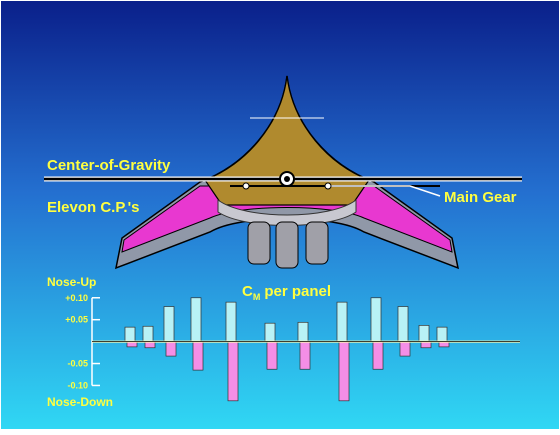 The width and height of the screenshot is (560, 435). Describe the element at coordinates (77, 385) in the screenshot. I see `y-tick-label: -0.10` at that location.